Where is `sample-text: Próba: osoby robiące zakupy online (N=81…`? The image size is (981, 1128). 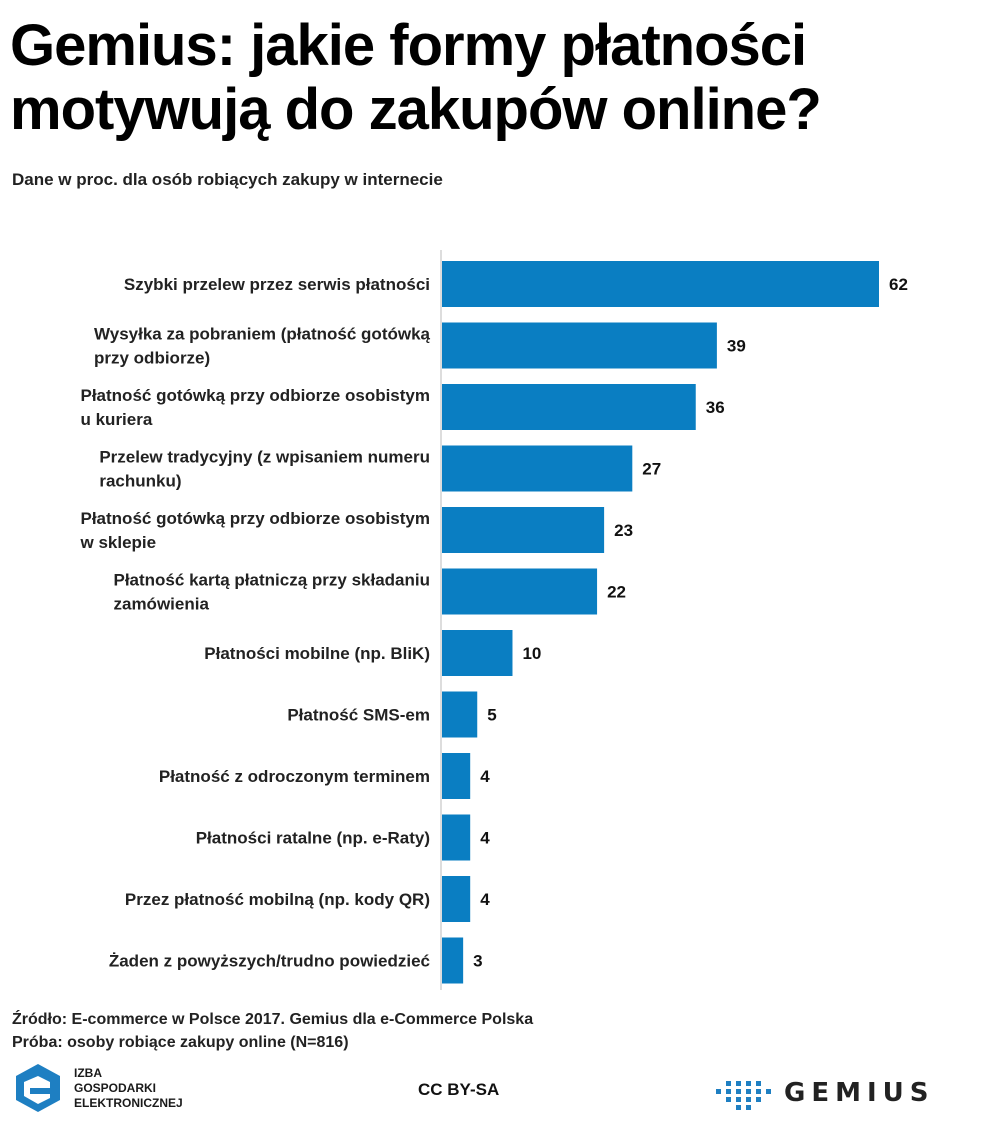 sample-text: Próba: osoby robiące zakupy online (N=81… is located at coordinates (180, 1042).